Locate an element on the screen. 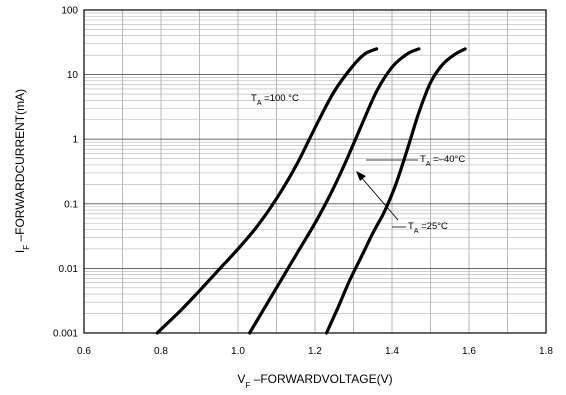  annotation-ta-minus40: TA =–40°C is located at coordinates (442, 161).